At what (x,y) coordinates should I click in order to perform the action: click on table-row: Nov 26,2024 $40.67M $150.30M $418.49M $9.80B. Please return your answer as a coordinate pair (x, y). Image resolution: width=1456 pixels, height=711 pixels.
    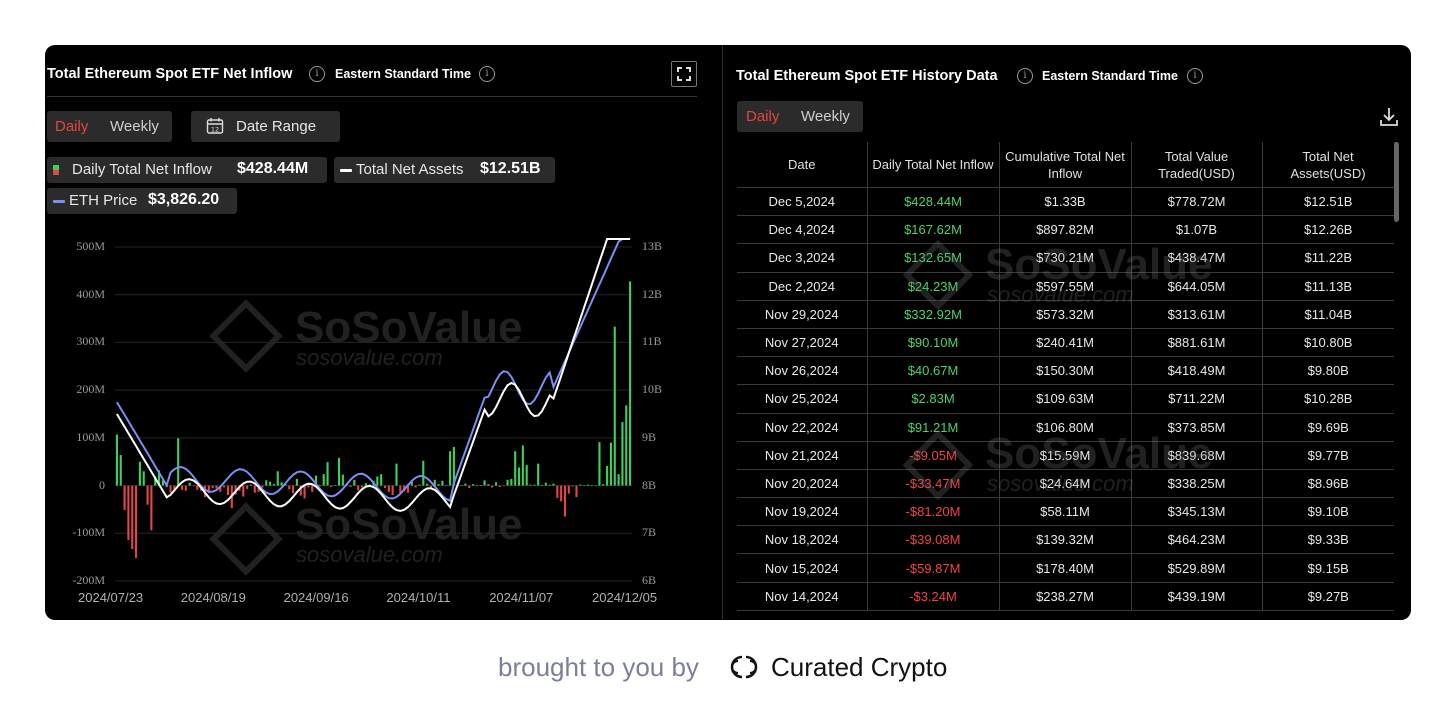
    Looking at the image, I should click on (1065, 371).